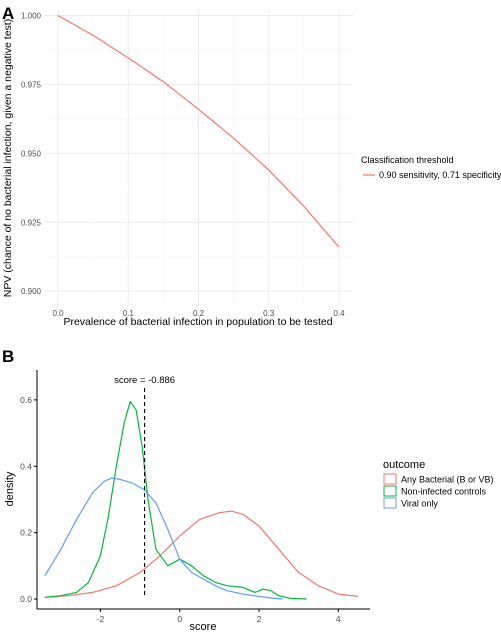 This screenshot has height=633, width=501. I want to click on panel-b-y-tick-label: 0.0, so click(26, 599).